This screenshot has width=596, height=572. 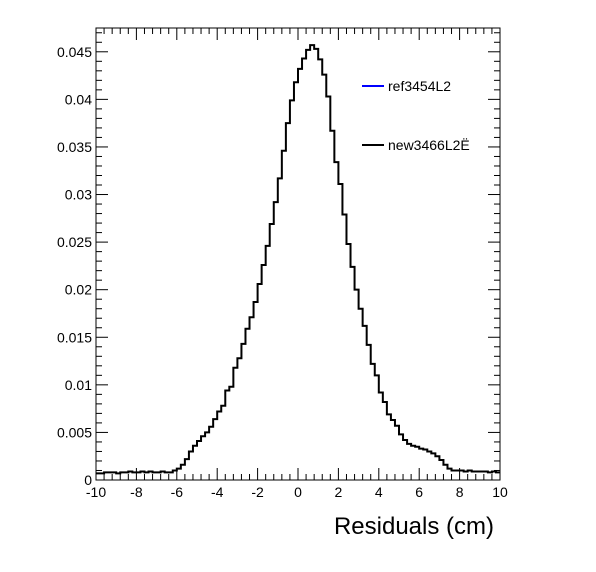 What do you see at coordinates (78, 385) in the screenshot?
I see `y-tick-label: 0.01` at bounding box center [78, 385].